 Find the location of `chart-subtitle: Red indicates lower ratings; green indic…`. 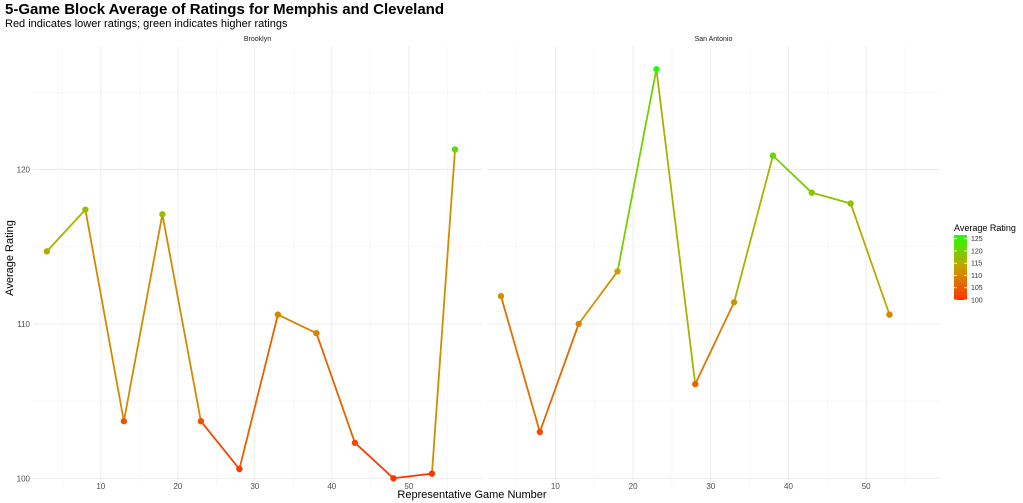

chart-subtitle: Red indicates lower ratings; green indic… is located at coordinates (146, 24).